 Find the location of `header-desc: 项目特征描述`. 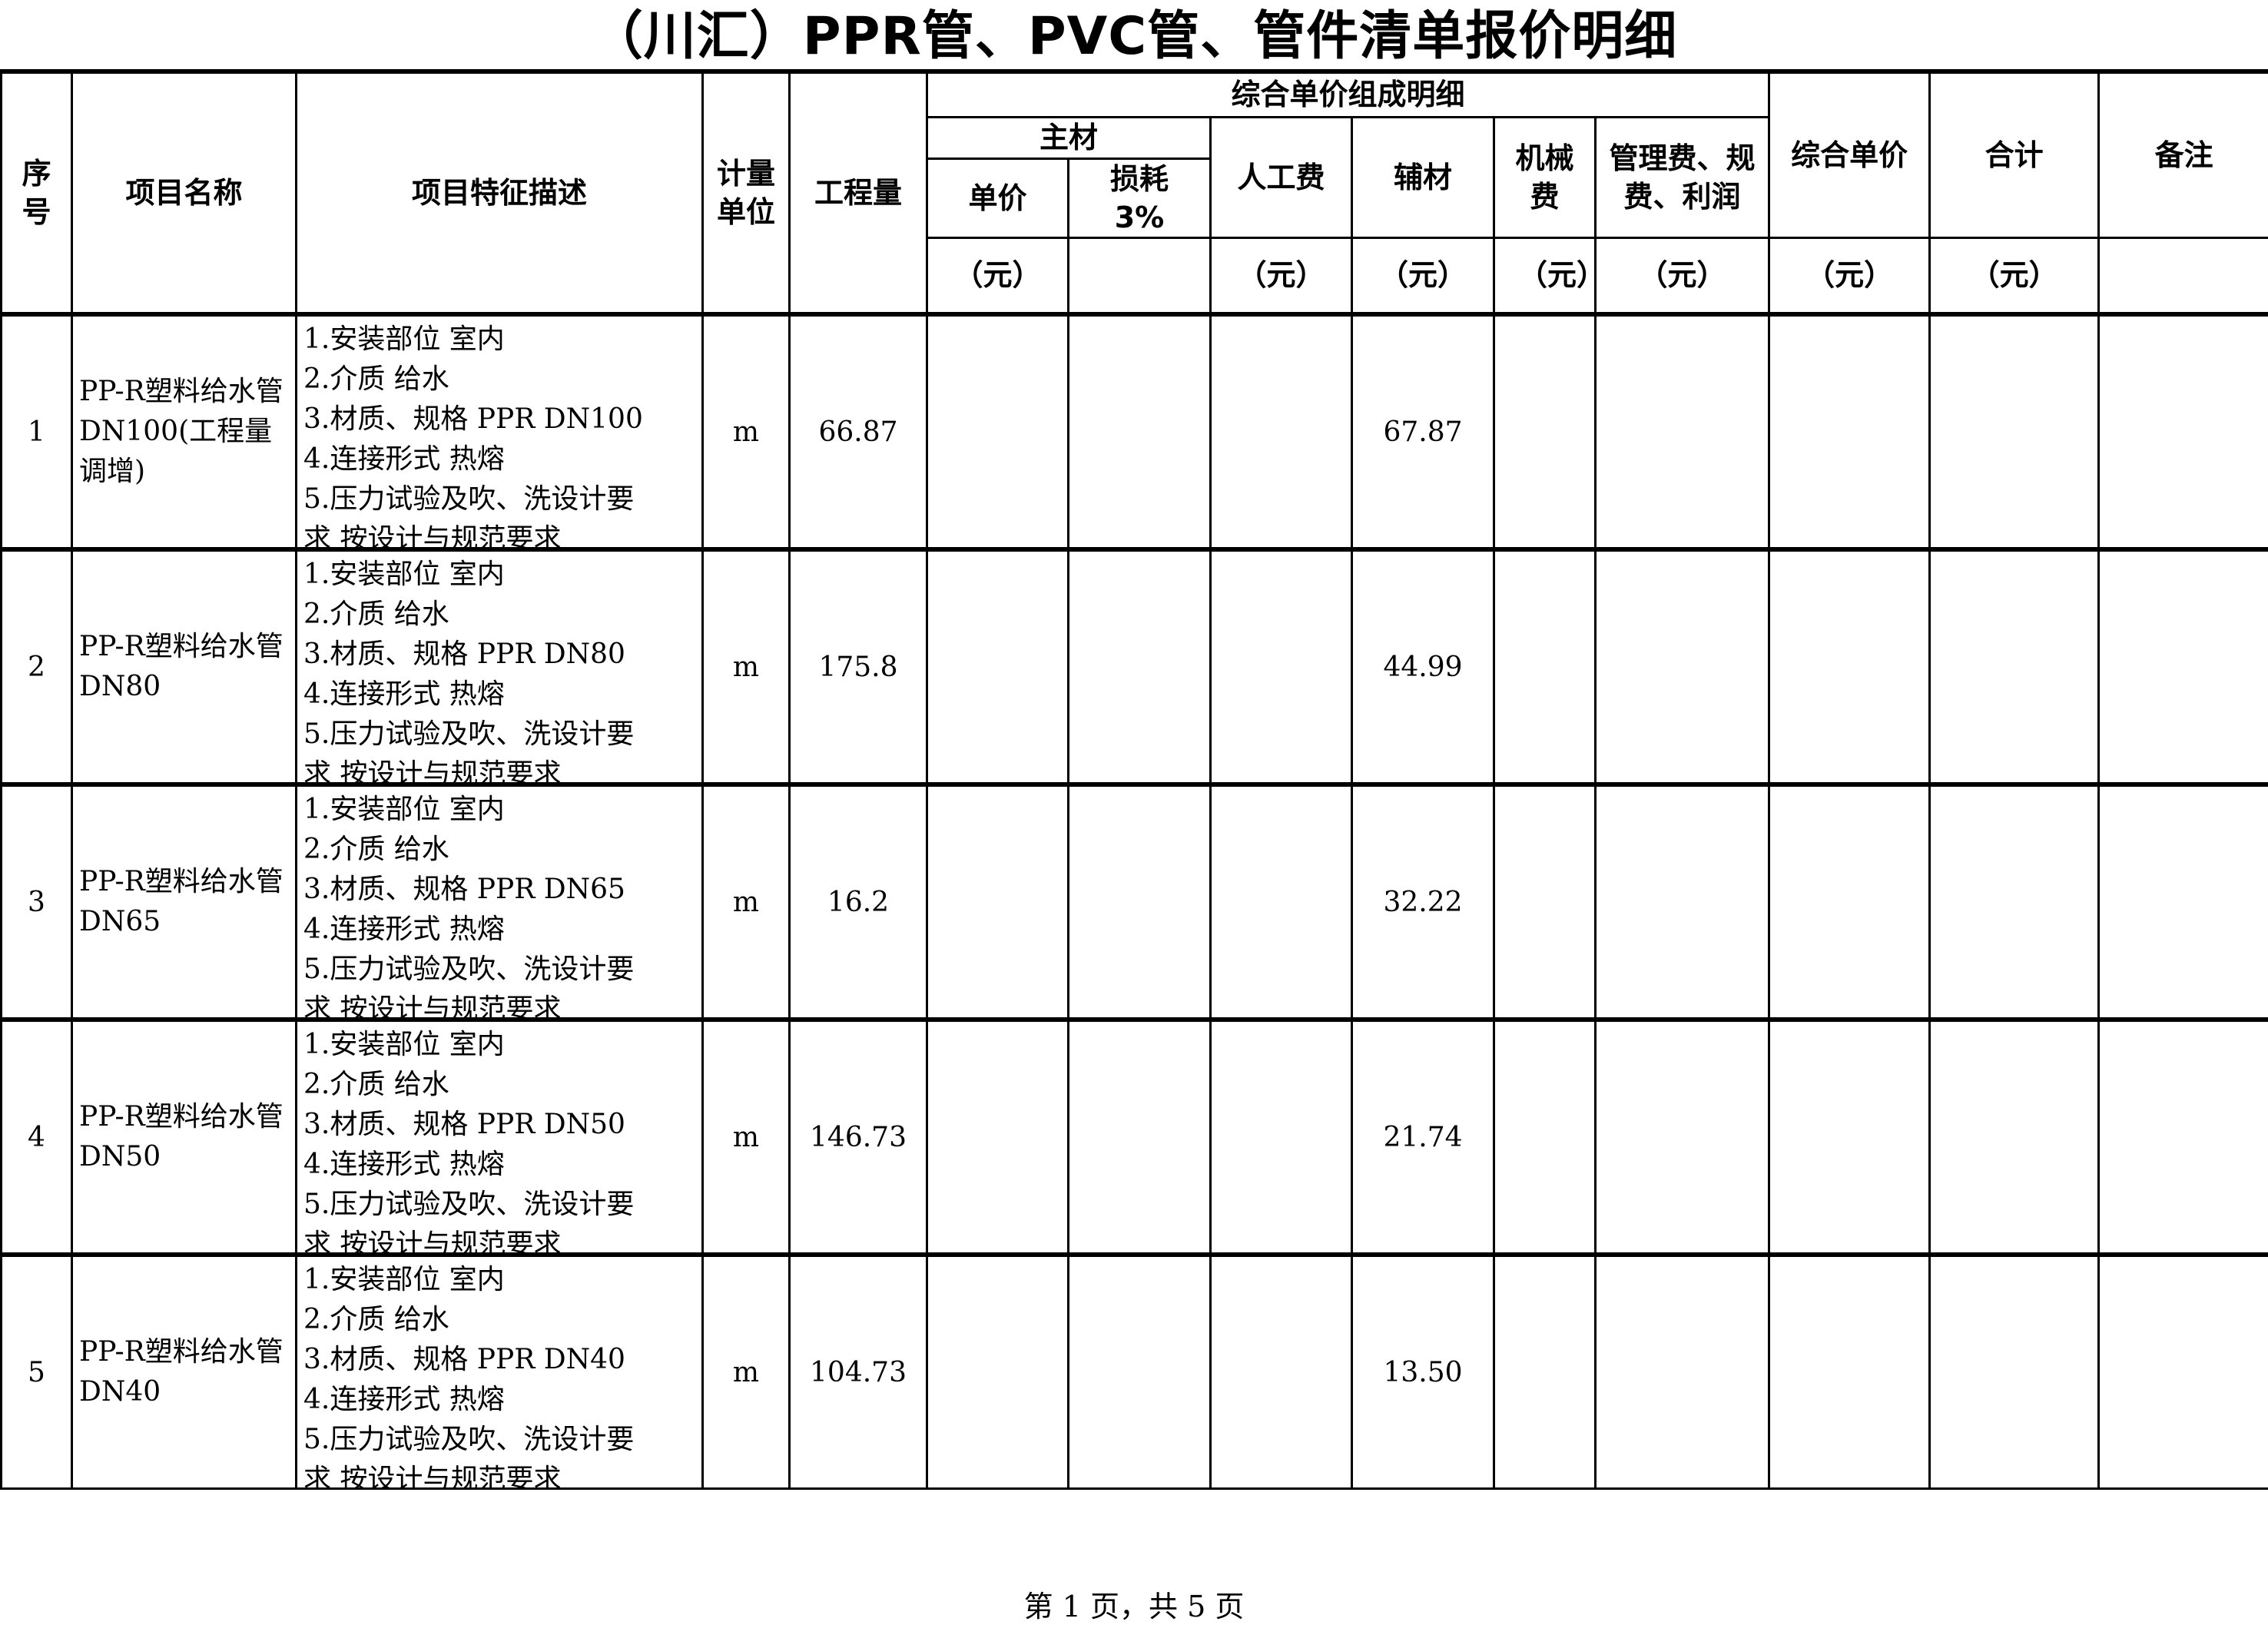

header-desc: 项目特征描述 is located at coordinates (500, 192).